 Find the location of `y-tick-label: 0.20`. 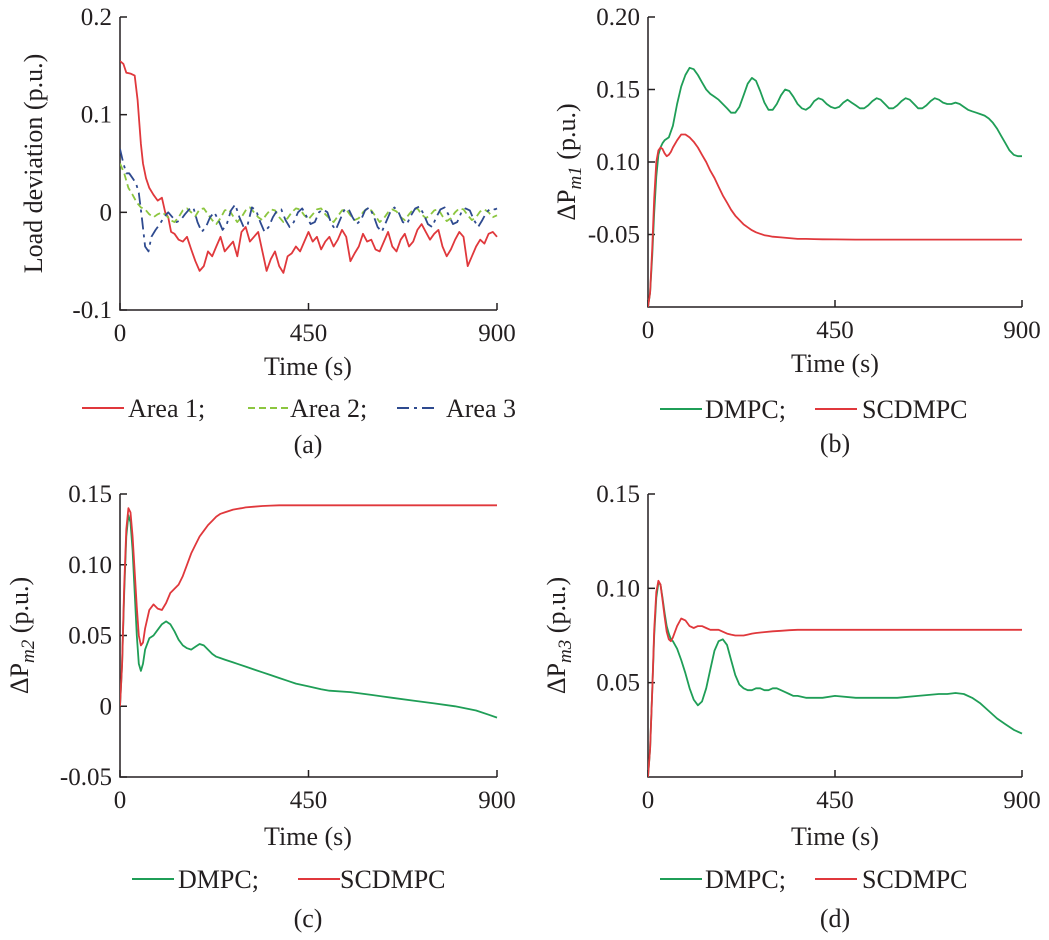

y-tick-label: 0.20 is located at coordinates (618, 17).